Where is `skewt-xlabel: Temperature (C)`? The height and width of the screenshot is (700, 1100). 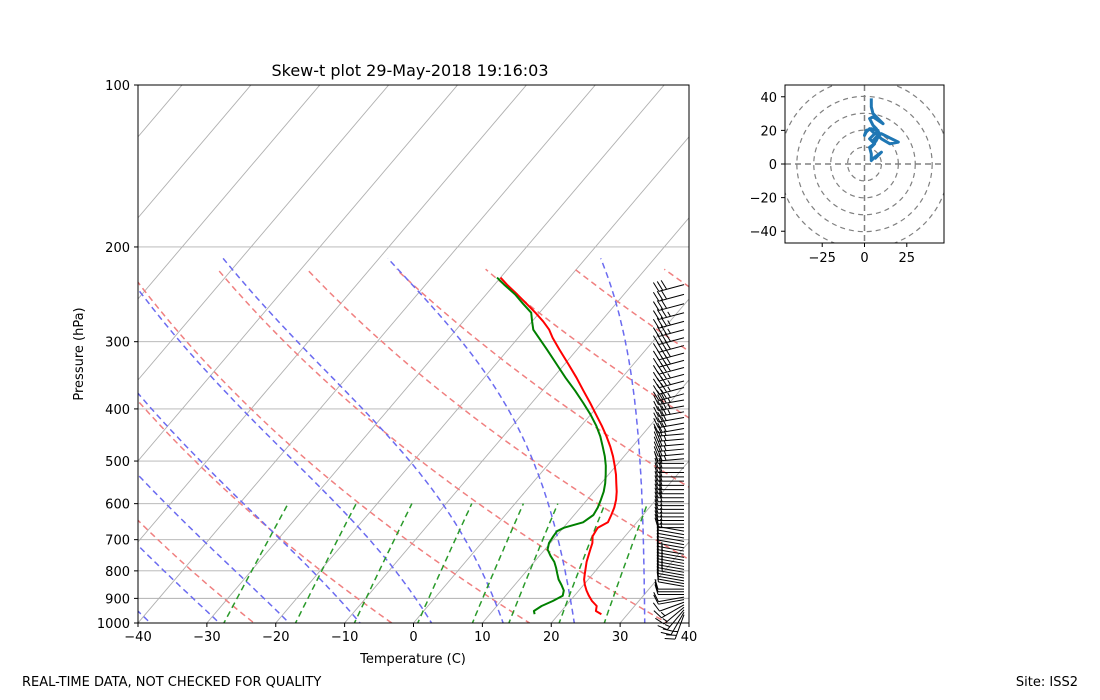 skewt-xlabel: Temperature (C) is located at coordinates (412, 659).